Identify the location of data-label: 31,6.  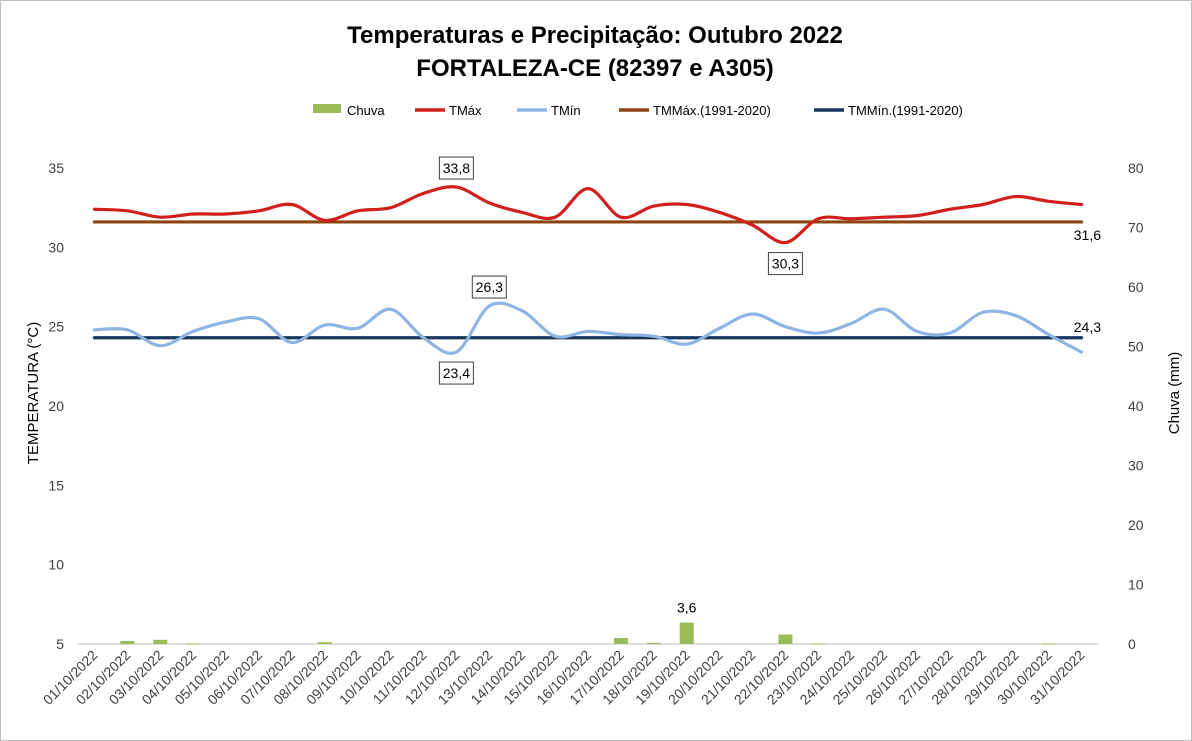
(1087, 235).